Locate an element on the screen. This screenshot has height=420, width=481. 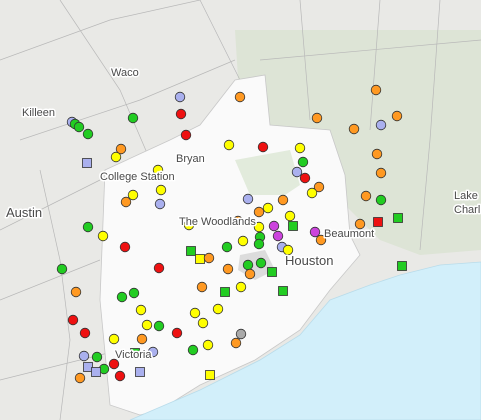
city-label: Bryan is located at coordinates (190, 159).